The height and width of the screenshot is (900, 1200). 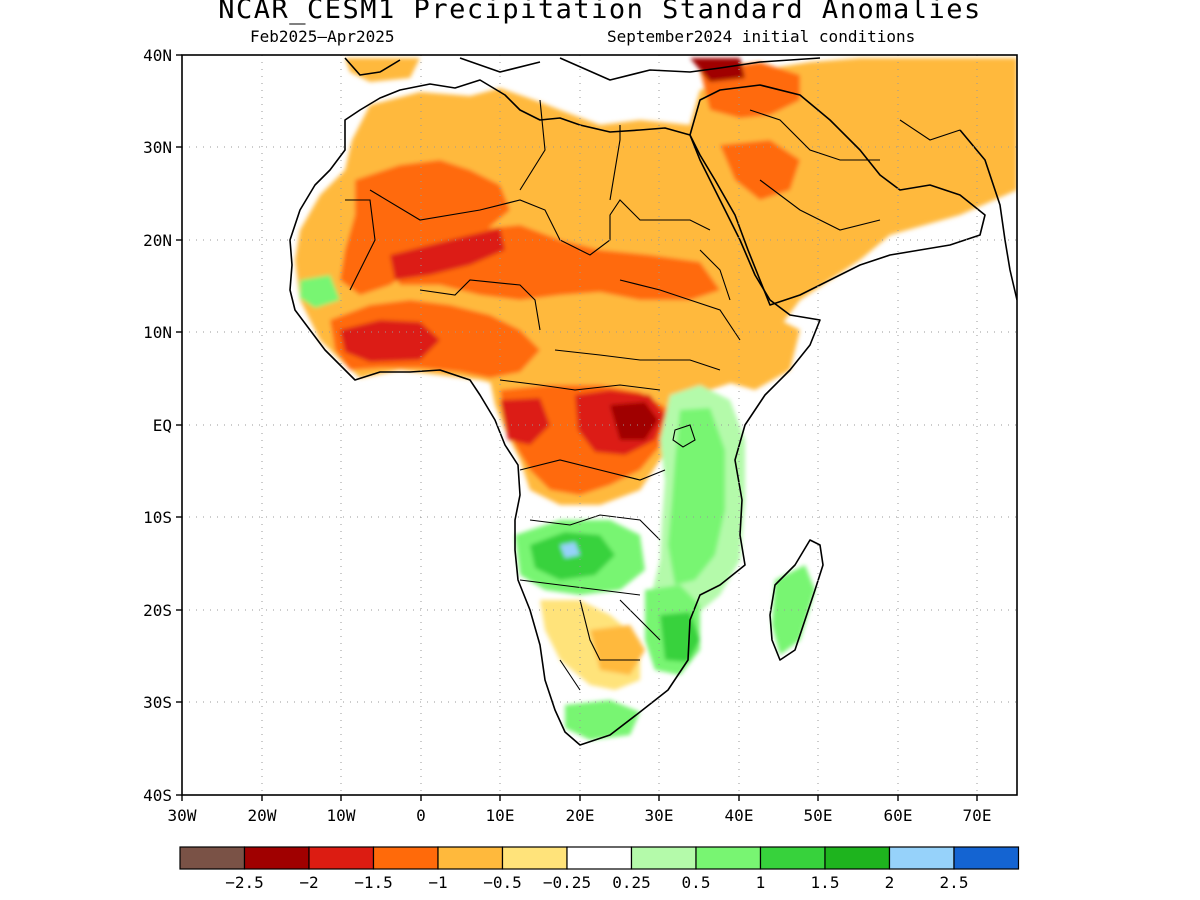 I want to click on colorbar: −2.5 −2 −1.5 −1 −0.5 −0.25 0.25 0.5 1 1.5 2 2.5, so click(x=599, y=869).